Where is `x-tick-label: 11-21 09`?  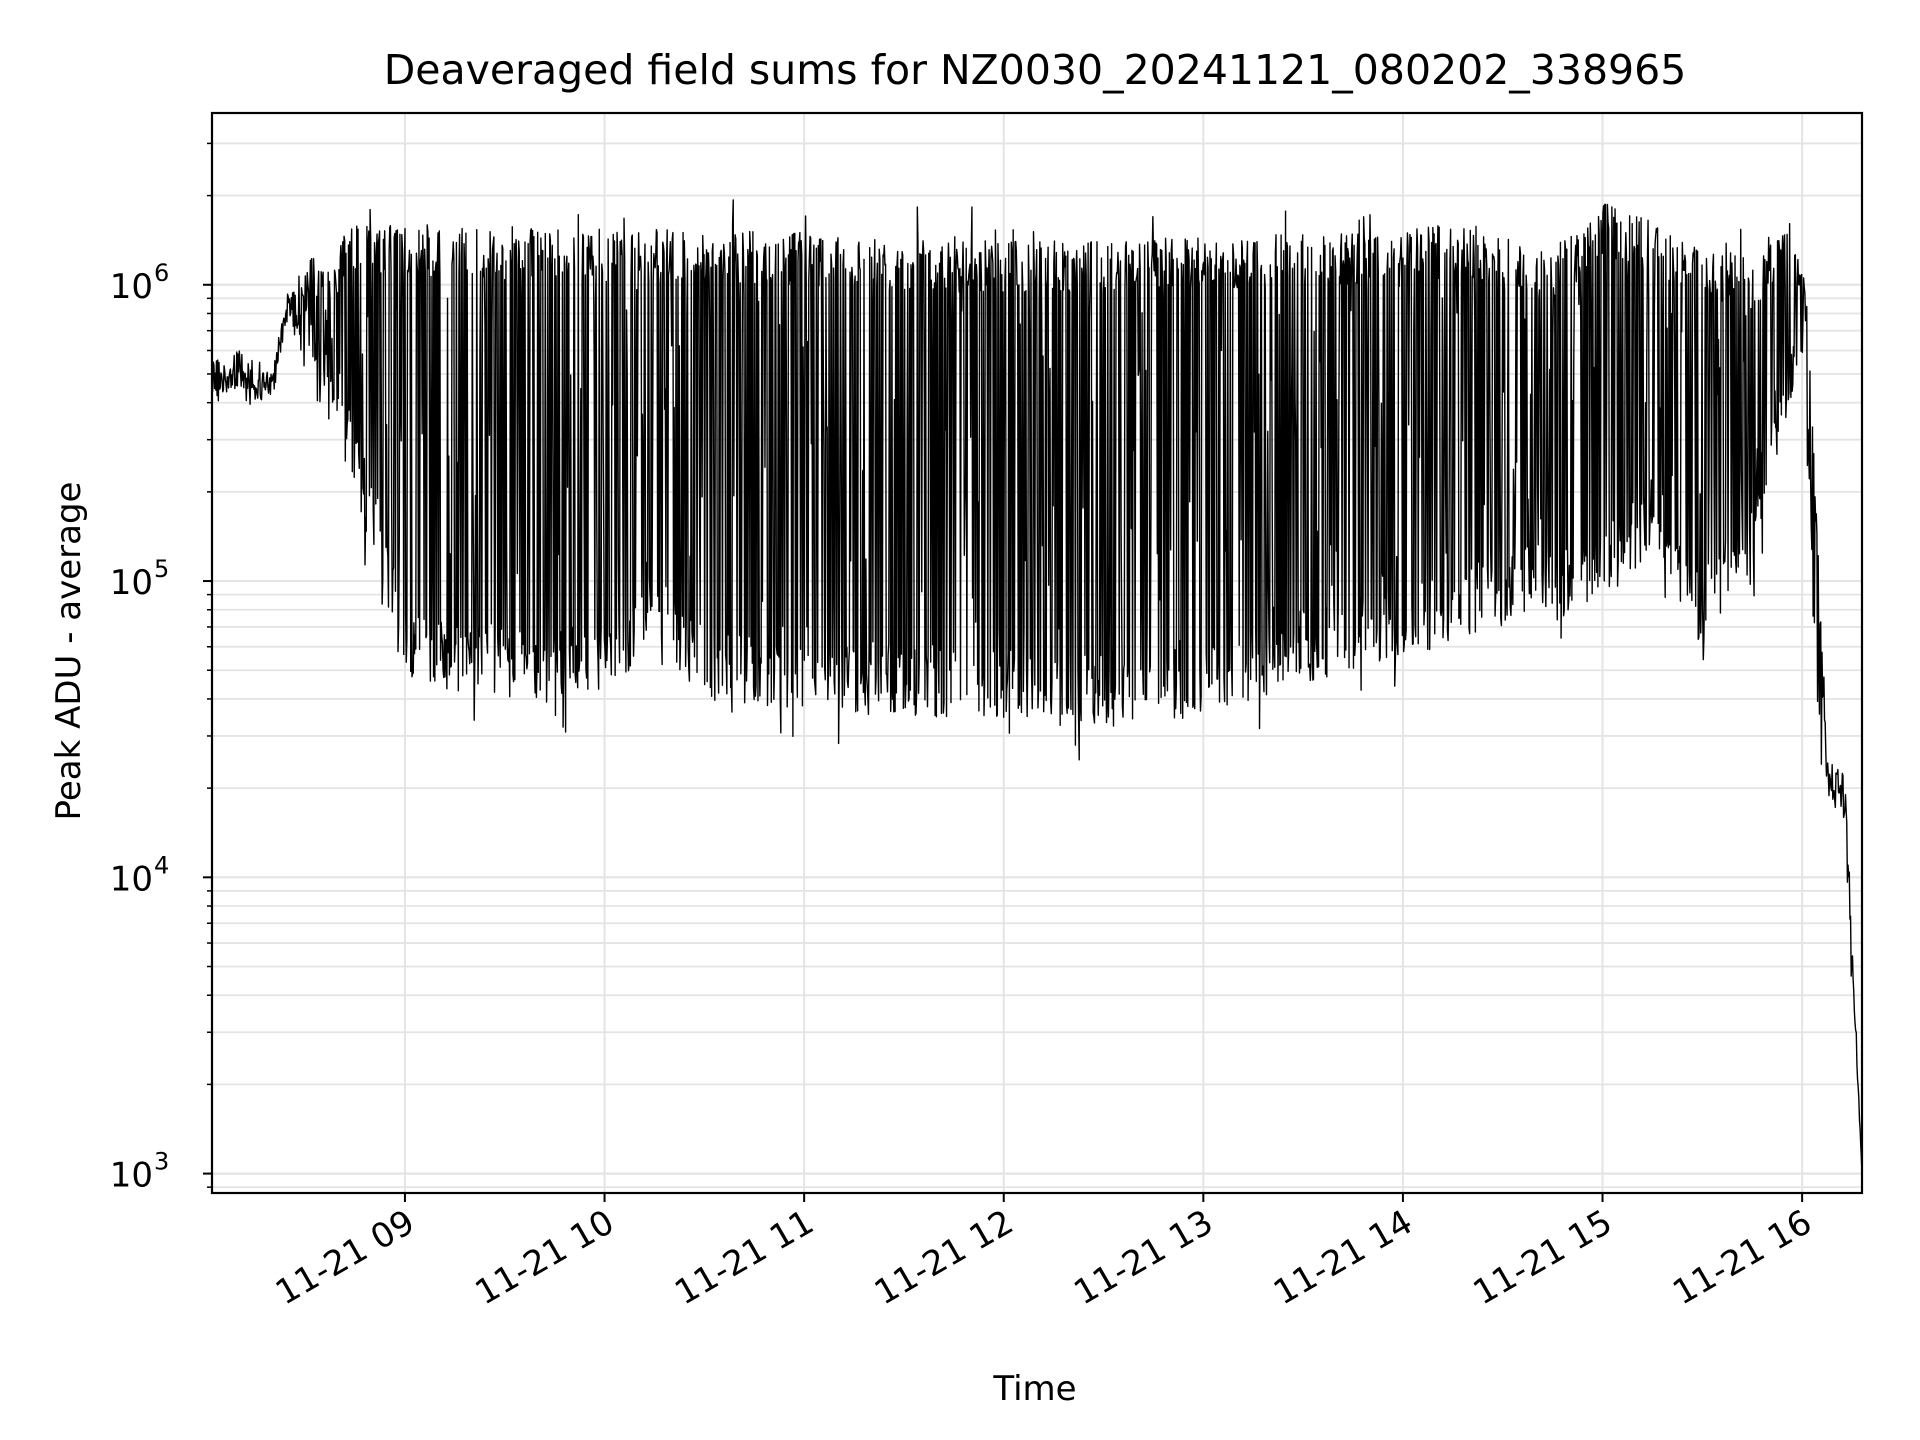
x-tick-label: 11-21 09 is located at coordinates (345, 1257).